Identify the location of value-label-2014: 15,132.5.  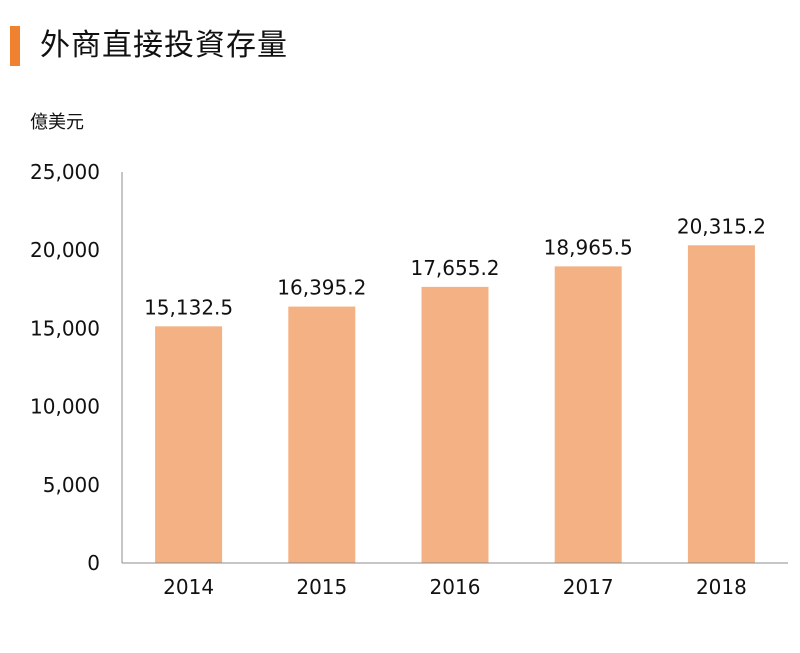
(188, 307).